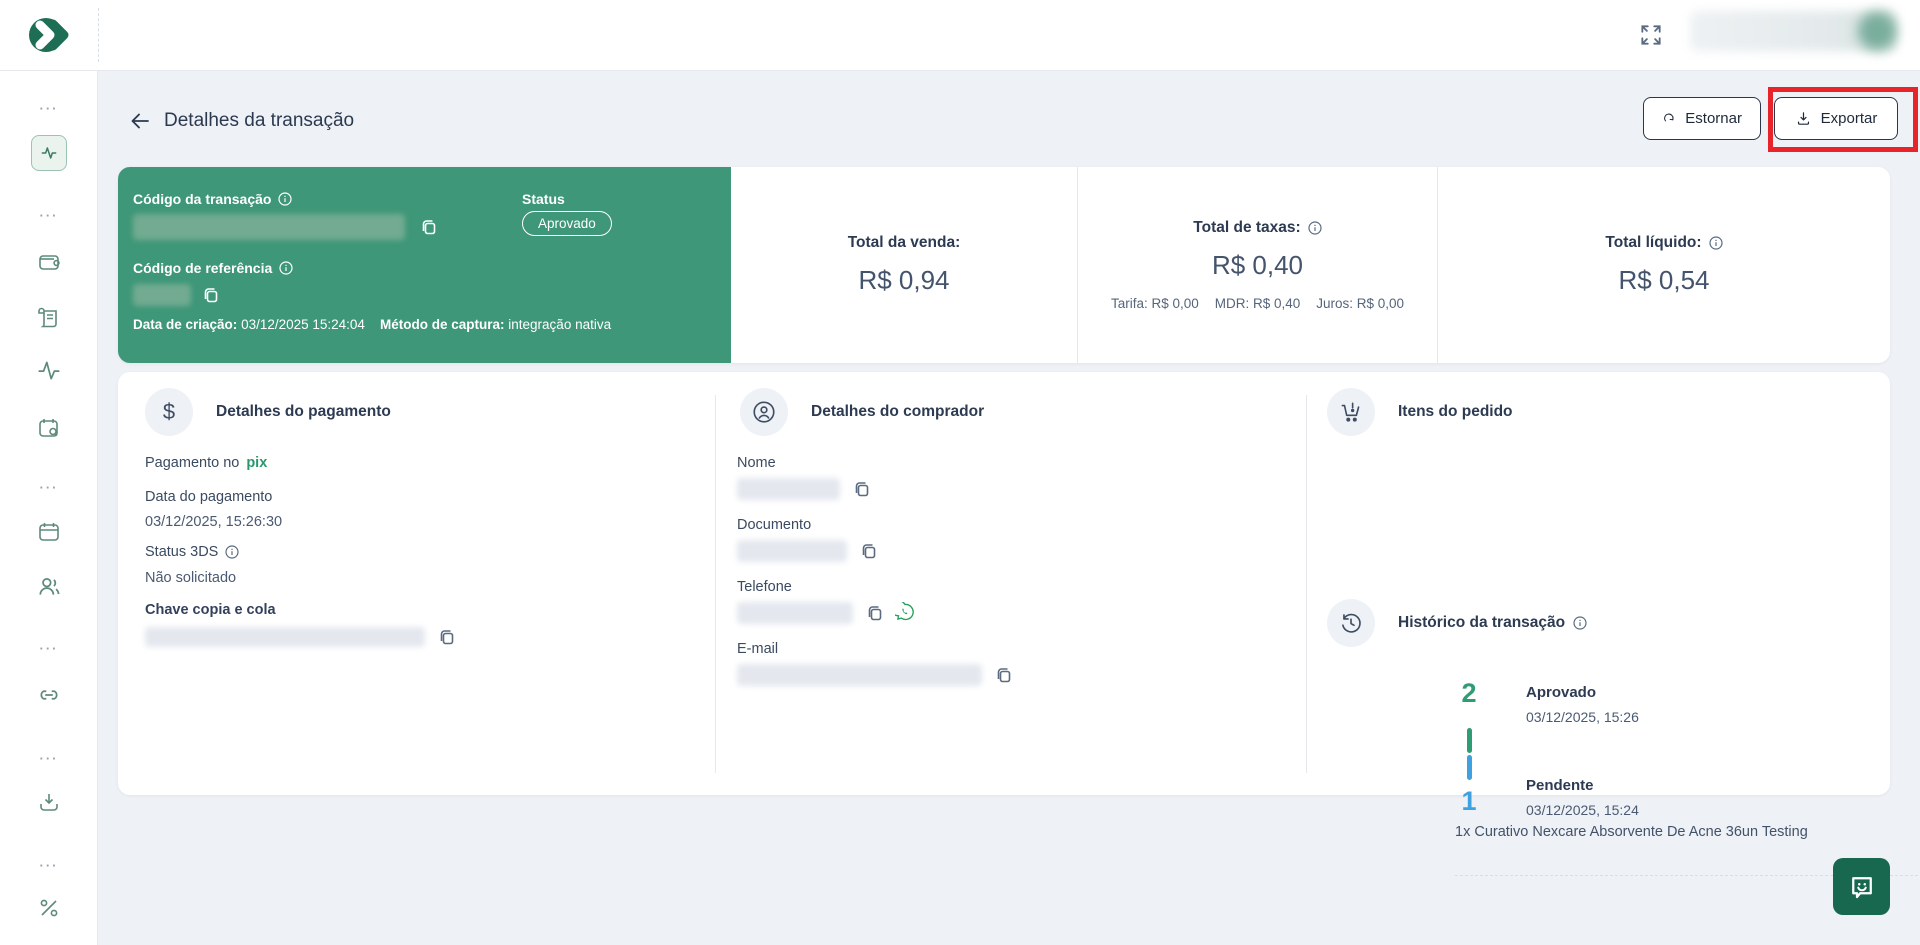 This screenshot has width=1920, height=945. Describe the element at coordinates (162, 295) in the screenshot. I see `reference-code-value-blurred` at that location.